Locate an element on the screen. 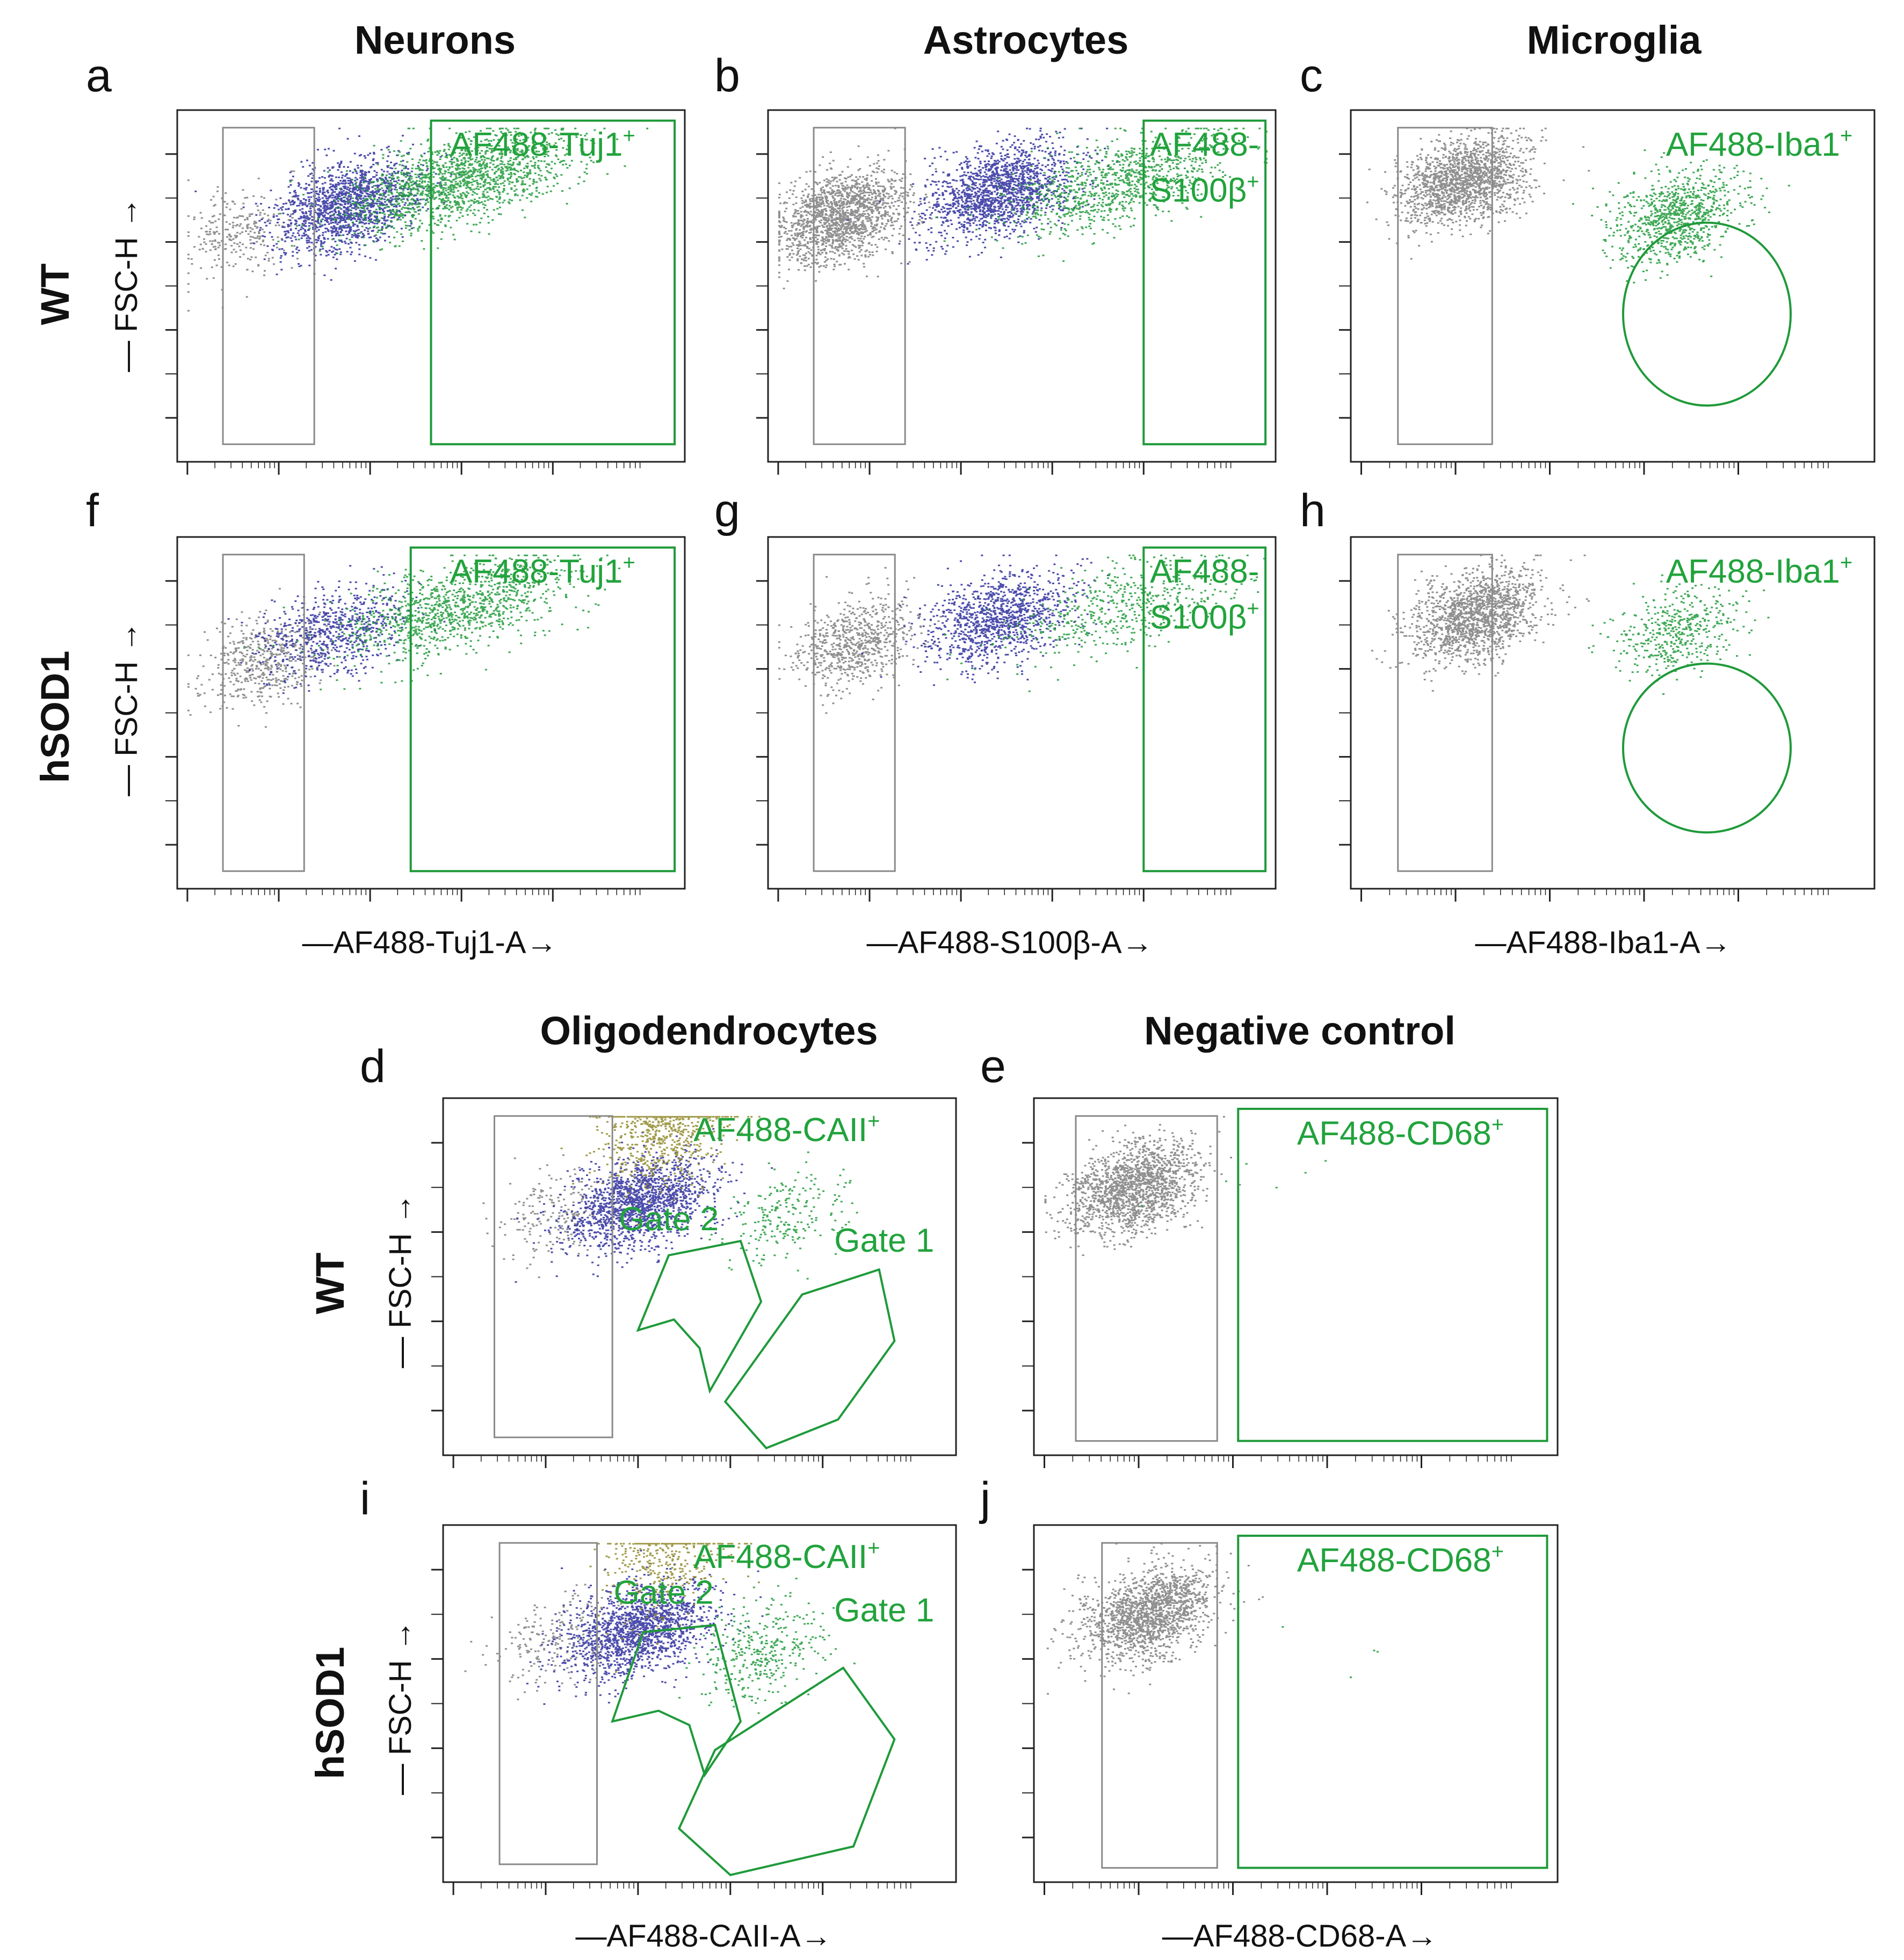  positive-gate-h is located at coordinates (1707, 748).